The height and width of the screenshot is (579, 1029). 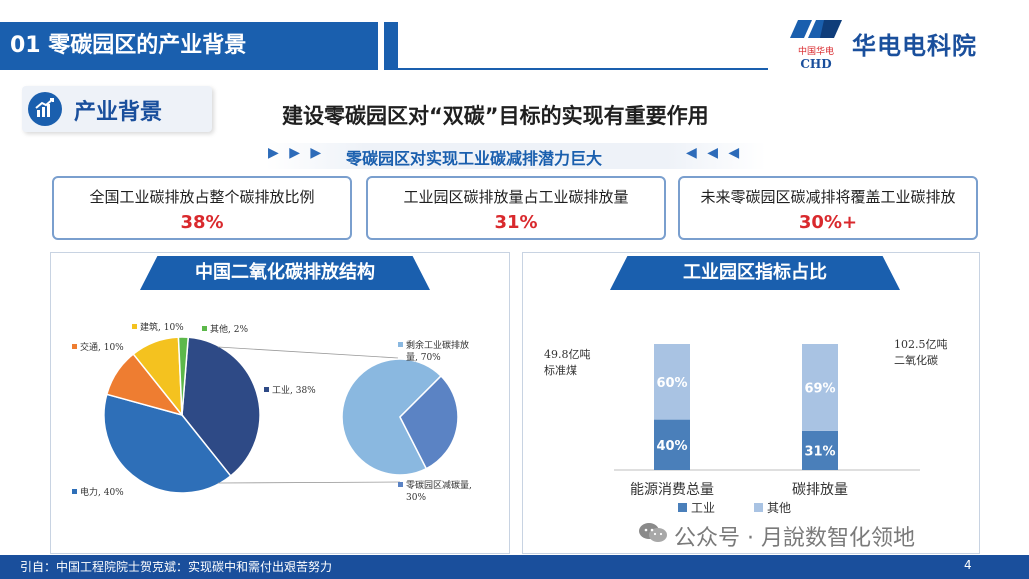 I want to click on stat-card: 工业园区碳排放量占工业碳排放量 31%, so click(x=516, y=208).